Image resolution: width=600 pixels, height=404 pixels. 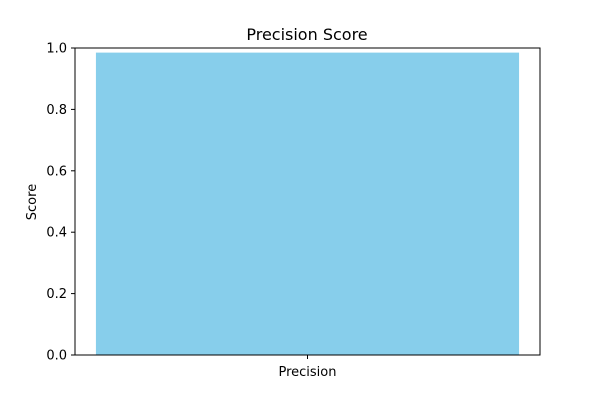 I want to click on y-tick-label: 0.4, so click(x=56, y=233).